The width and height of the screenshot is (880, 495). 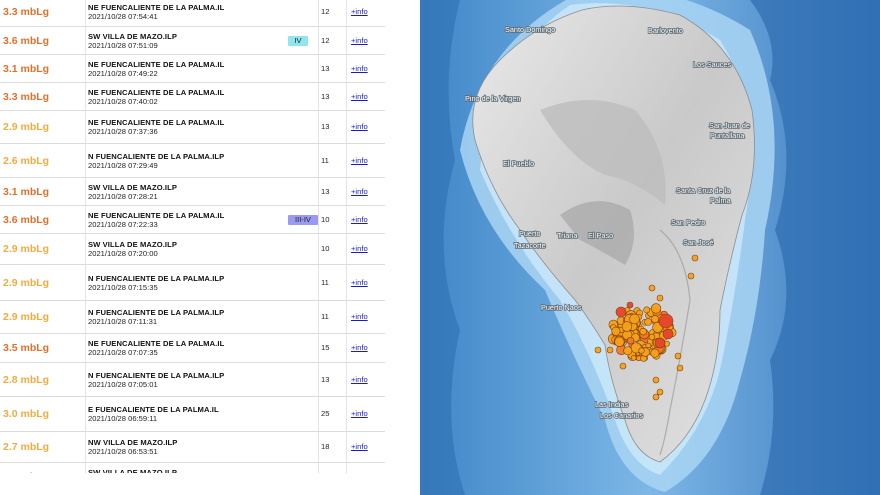 I want to click on place-label: Los Sauces, so click(x=712, y=64).